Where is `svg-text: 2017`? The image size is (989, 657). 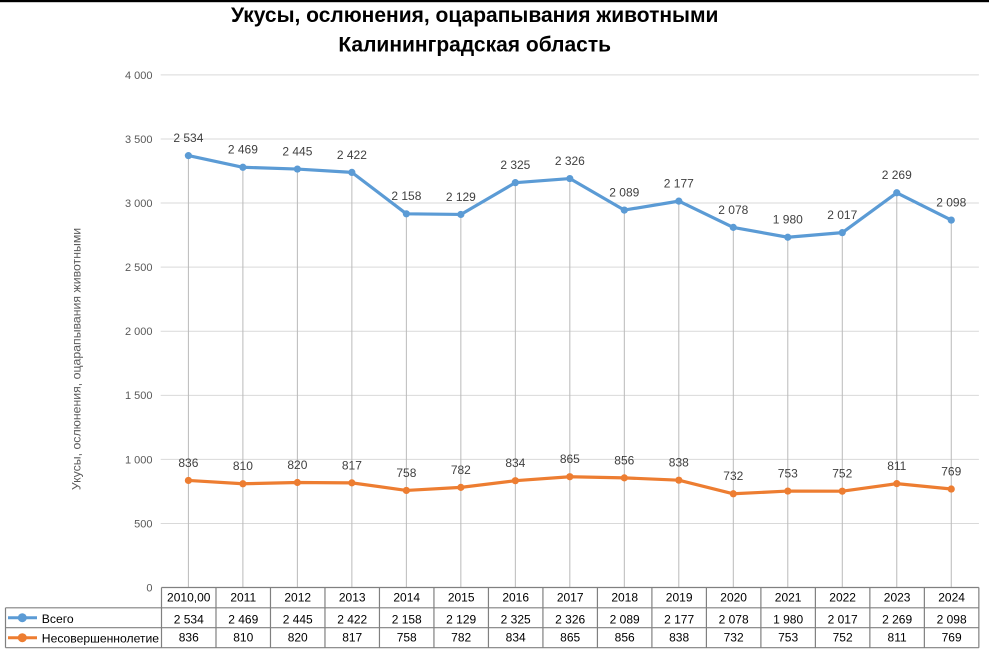 svg-text: 2017 is located at coordinates (570, 597).